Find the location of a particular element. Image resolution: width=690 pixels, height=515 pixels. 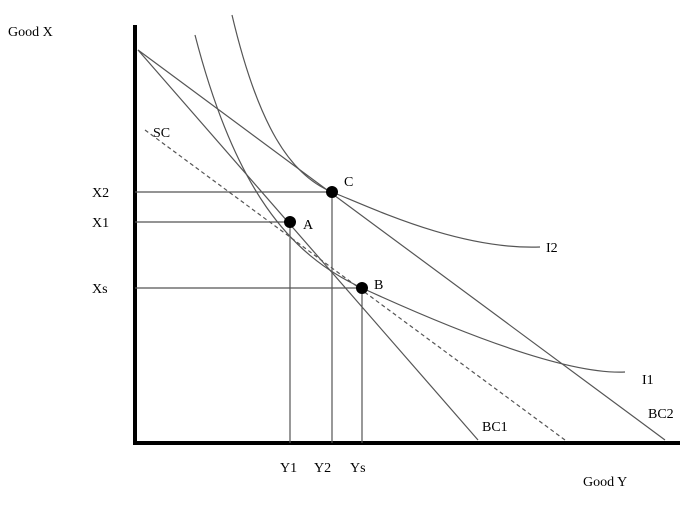

point-label: C is located at coordinates (348, 182).